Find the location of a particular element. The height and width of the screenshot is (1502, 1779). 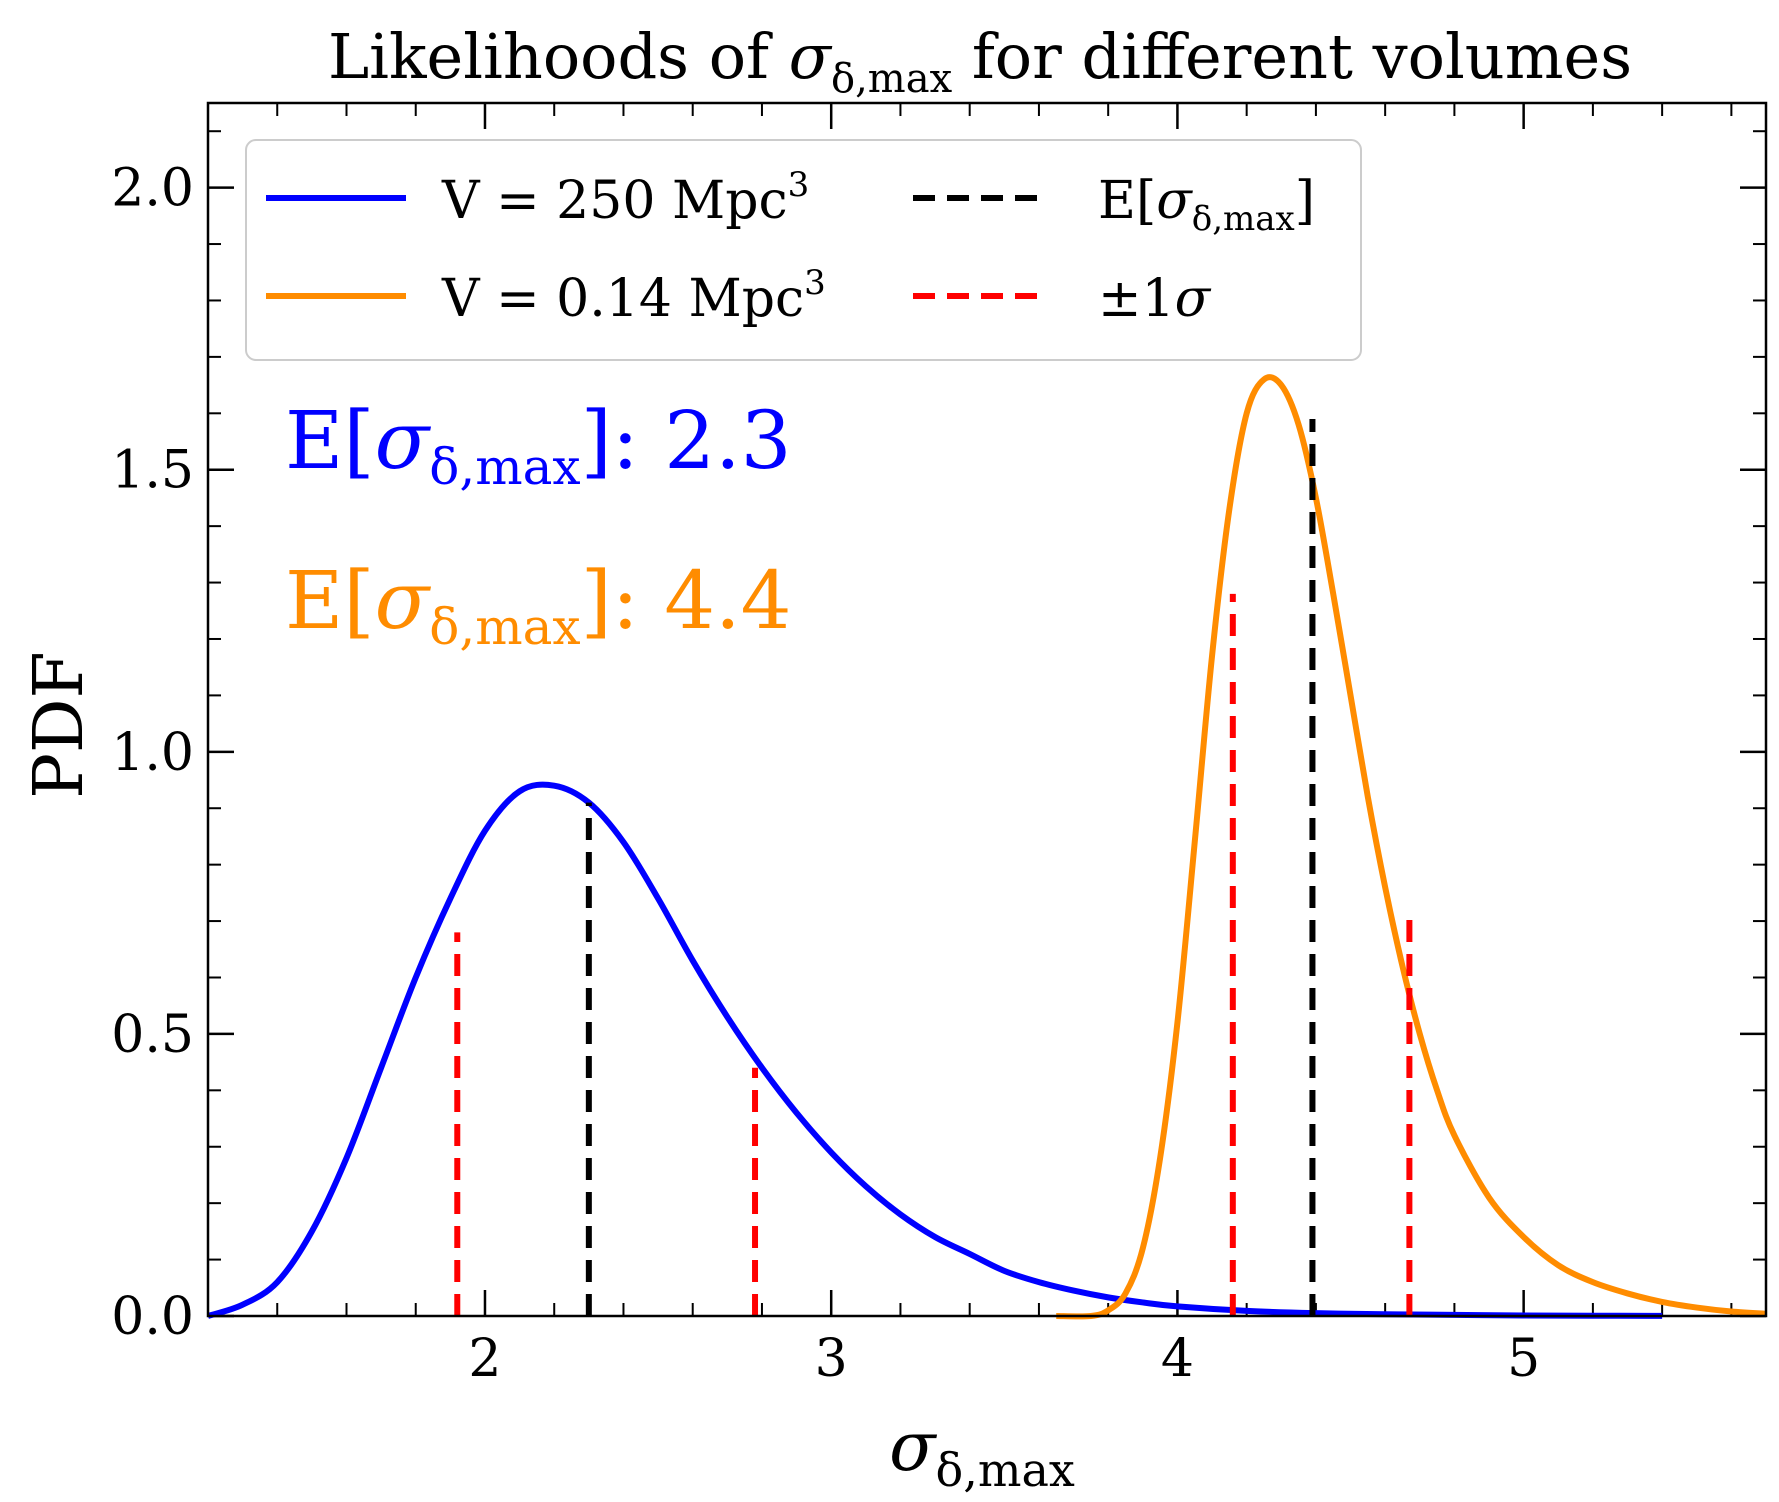

annotation-mean-014-post: ]: 4.4 is located at coordinates (686, 600).